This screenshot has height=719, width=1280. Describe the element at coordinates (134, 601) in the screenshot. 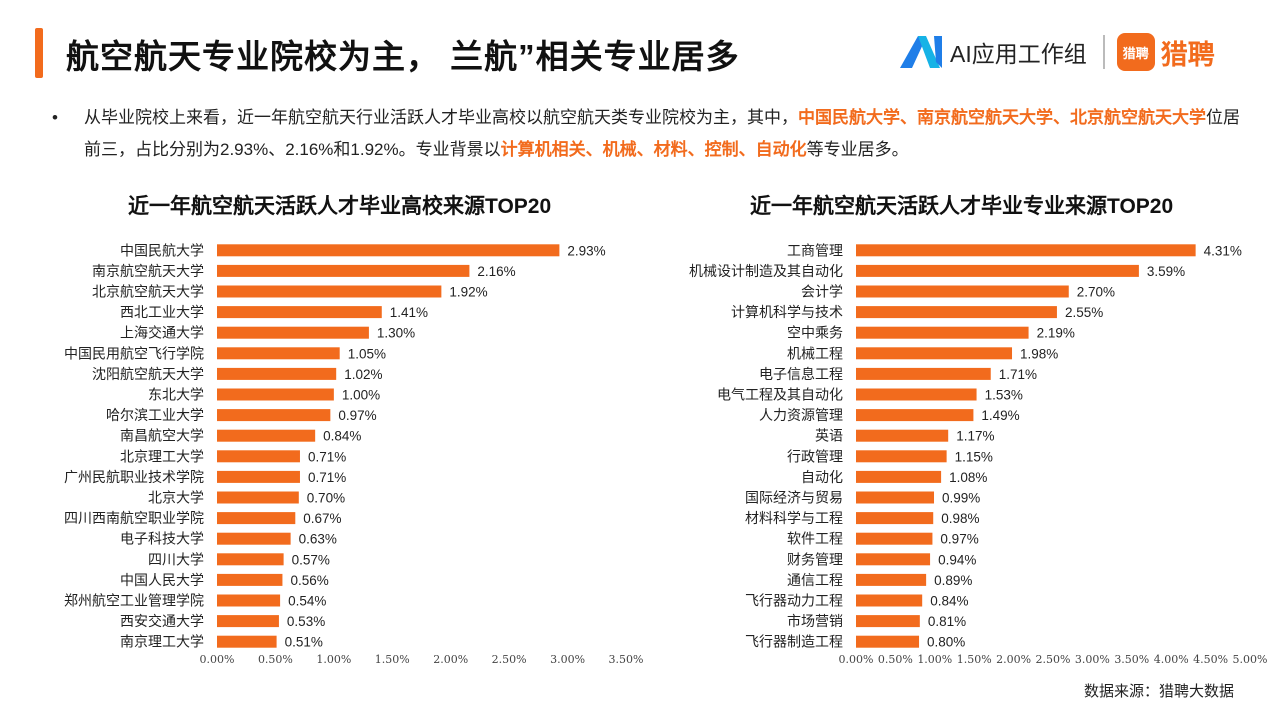

I see `category-label: 郑州航空工业管理学院` at that location.